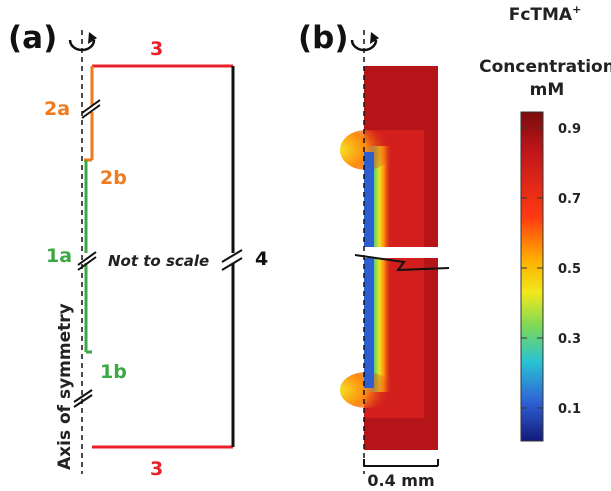  Describe the element at coordinates (569, 129) in the screenshot. I see `colorbar-tick-0.9: 0.9` at that location.